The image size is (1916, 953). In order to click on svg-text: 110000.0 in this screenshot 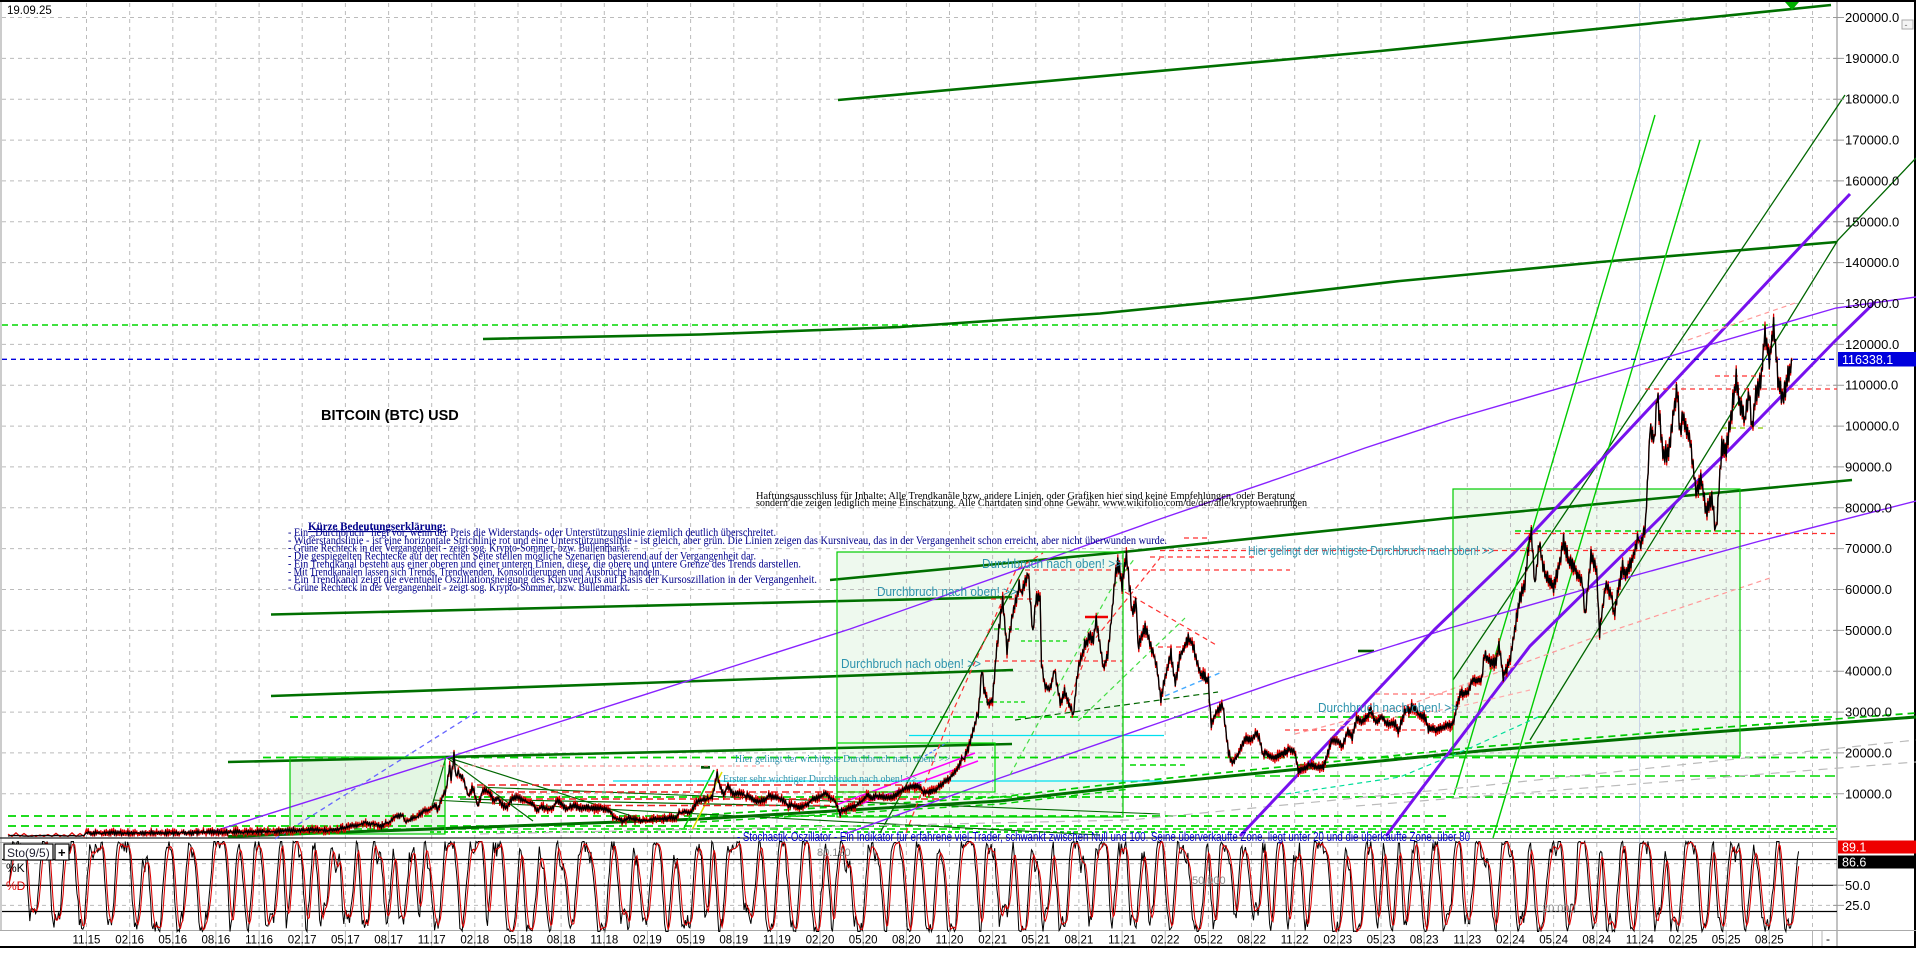, I will do `click(1871, 385)`.